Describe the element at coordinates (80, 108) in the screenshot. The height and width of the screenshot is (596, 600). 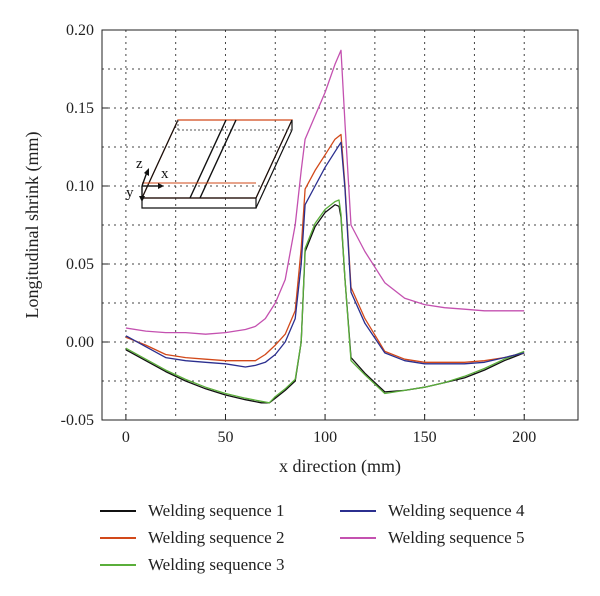
I see `y-tick-label: 0.15` at that location.